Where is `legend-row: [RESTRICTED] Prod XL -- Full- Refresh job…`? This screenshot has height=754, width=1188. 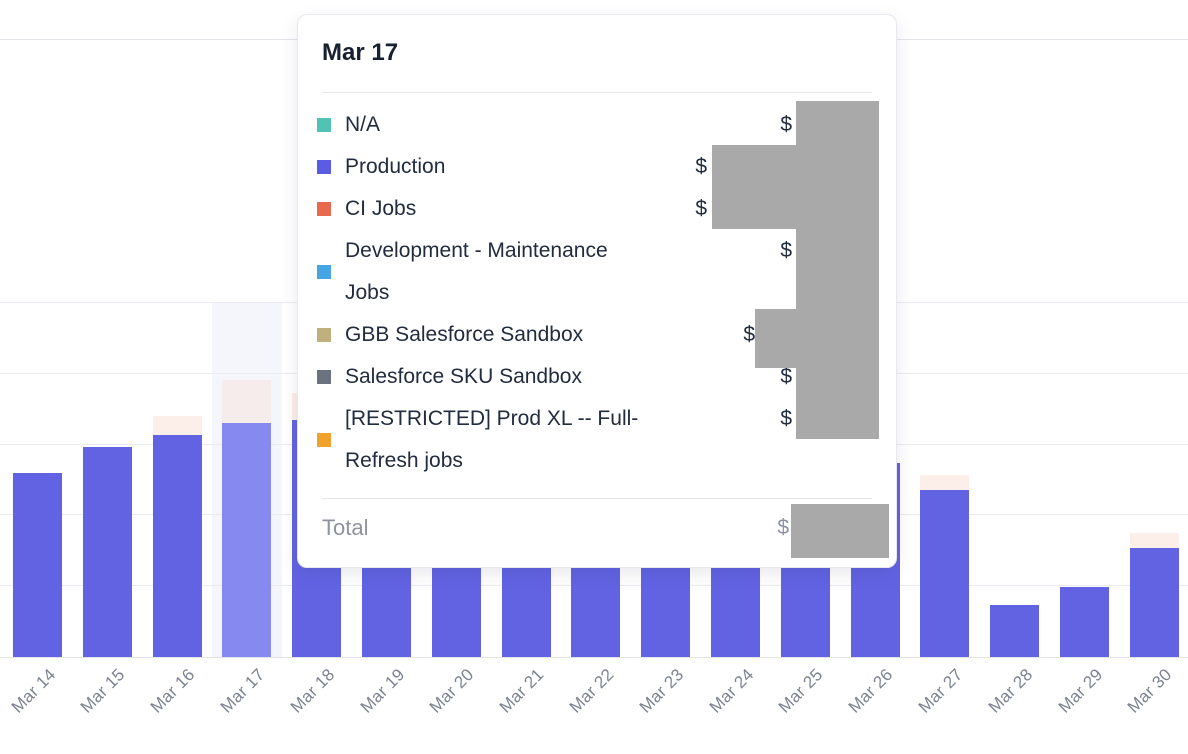
legend-row: [RESTRICTED] Prod XL -- Full- Refresh job… is located at coordinates (597, 440).